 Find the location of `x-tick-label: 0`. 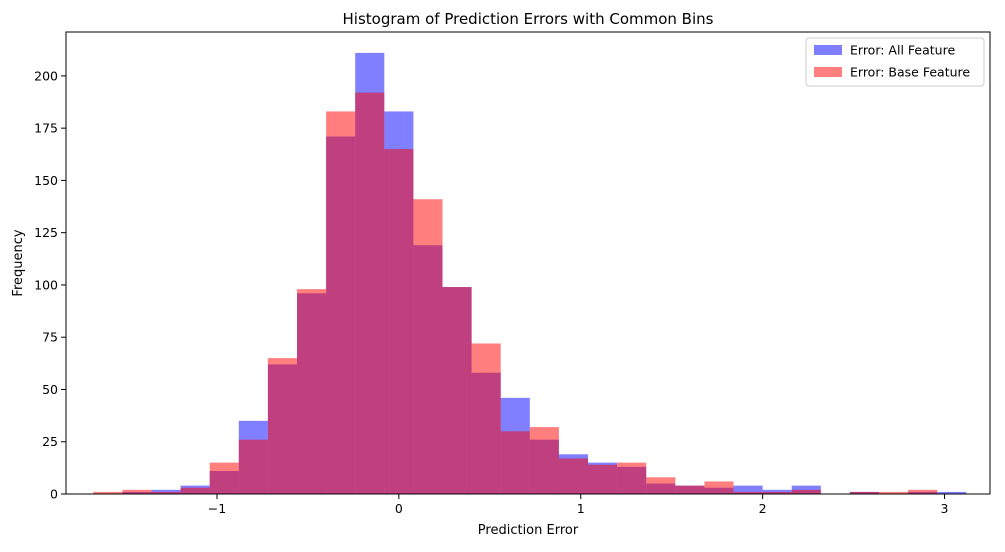

x-tick-label: 0 is located at coordinates (399, 508).